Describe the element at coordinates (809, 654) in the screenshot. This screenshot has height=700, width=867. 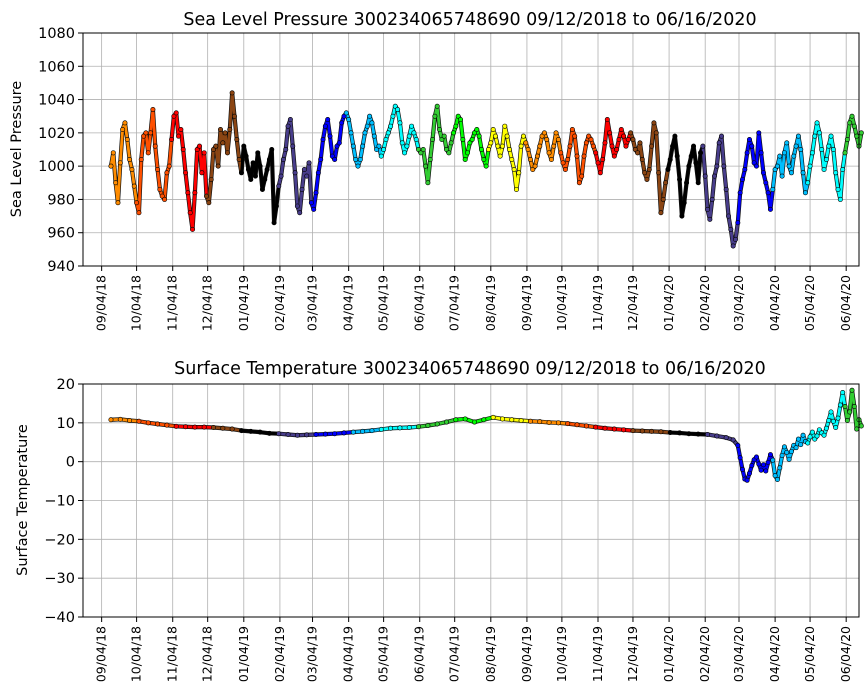
I see `temperature-x-tick-label: 05/04/20` at that location.